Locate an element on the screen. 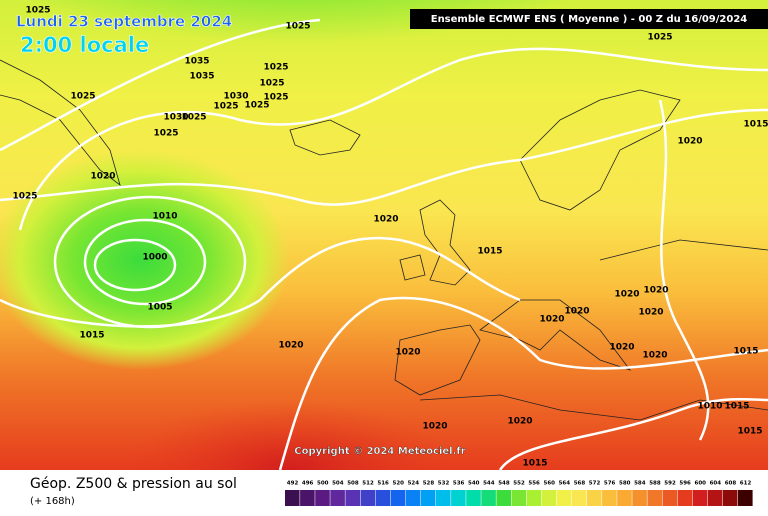  footer-title: Géop. Z500 & pression au sol is located at coordinates (133, 484).